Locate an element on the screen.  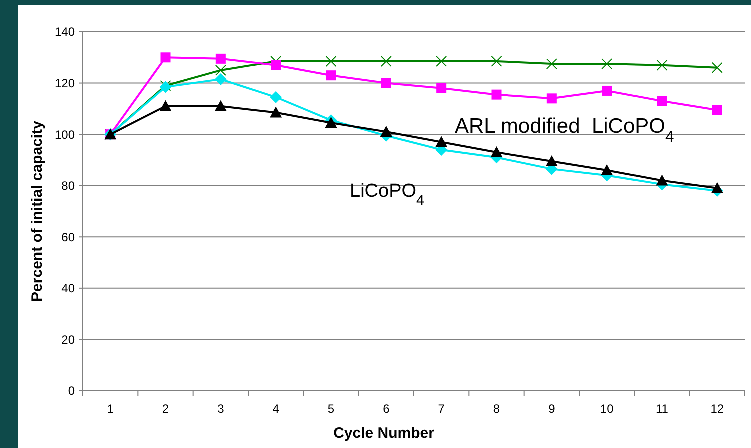
y-tick-label: 80 is located at coordinates (69, 186).